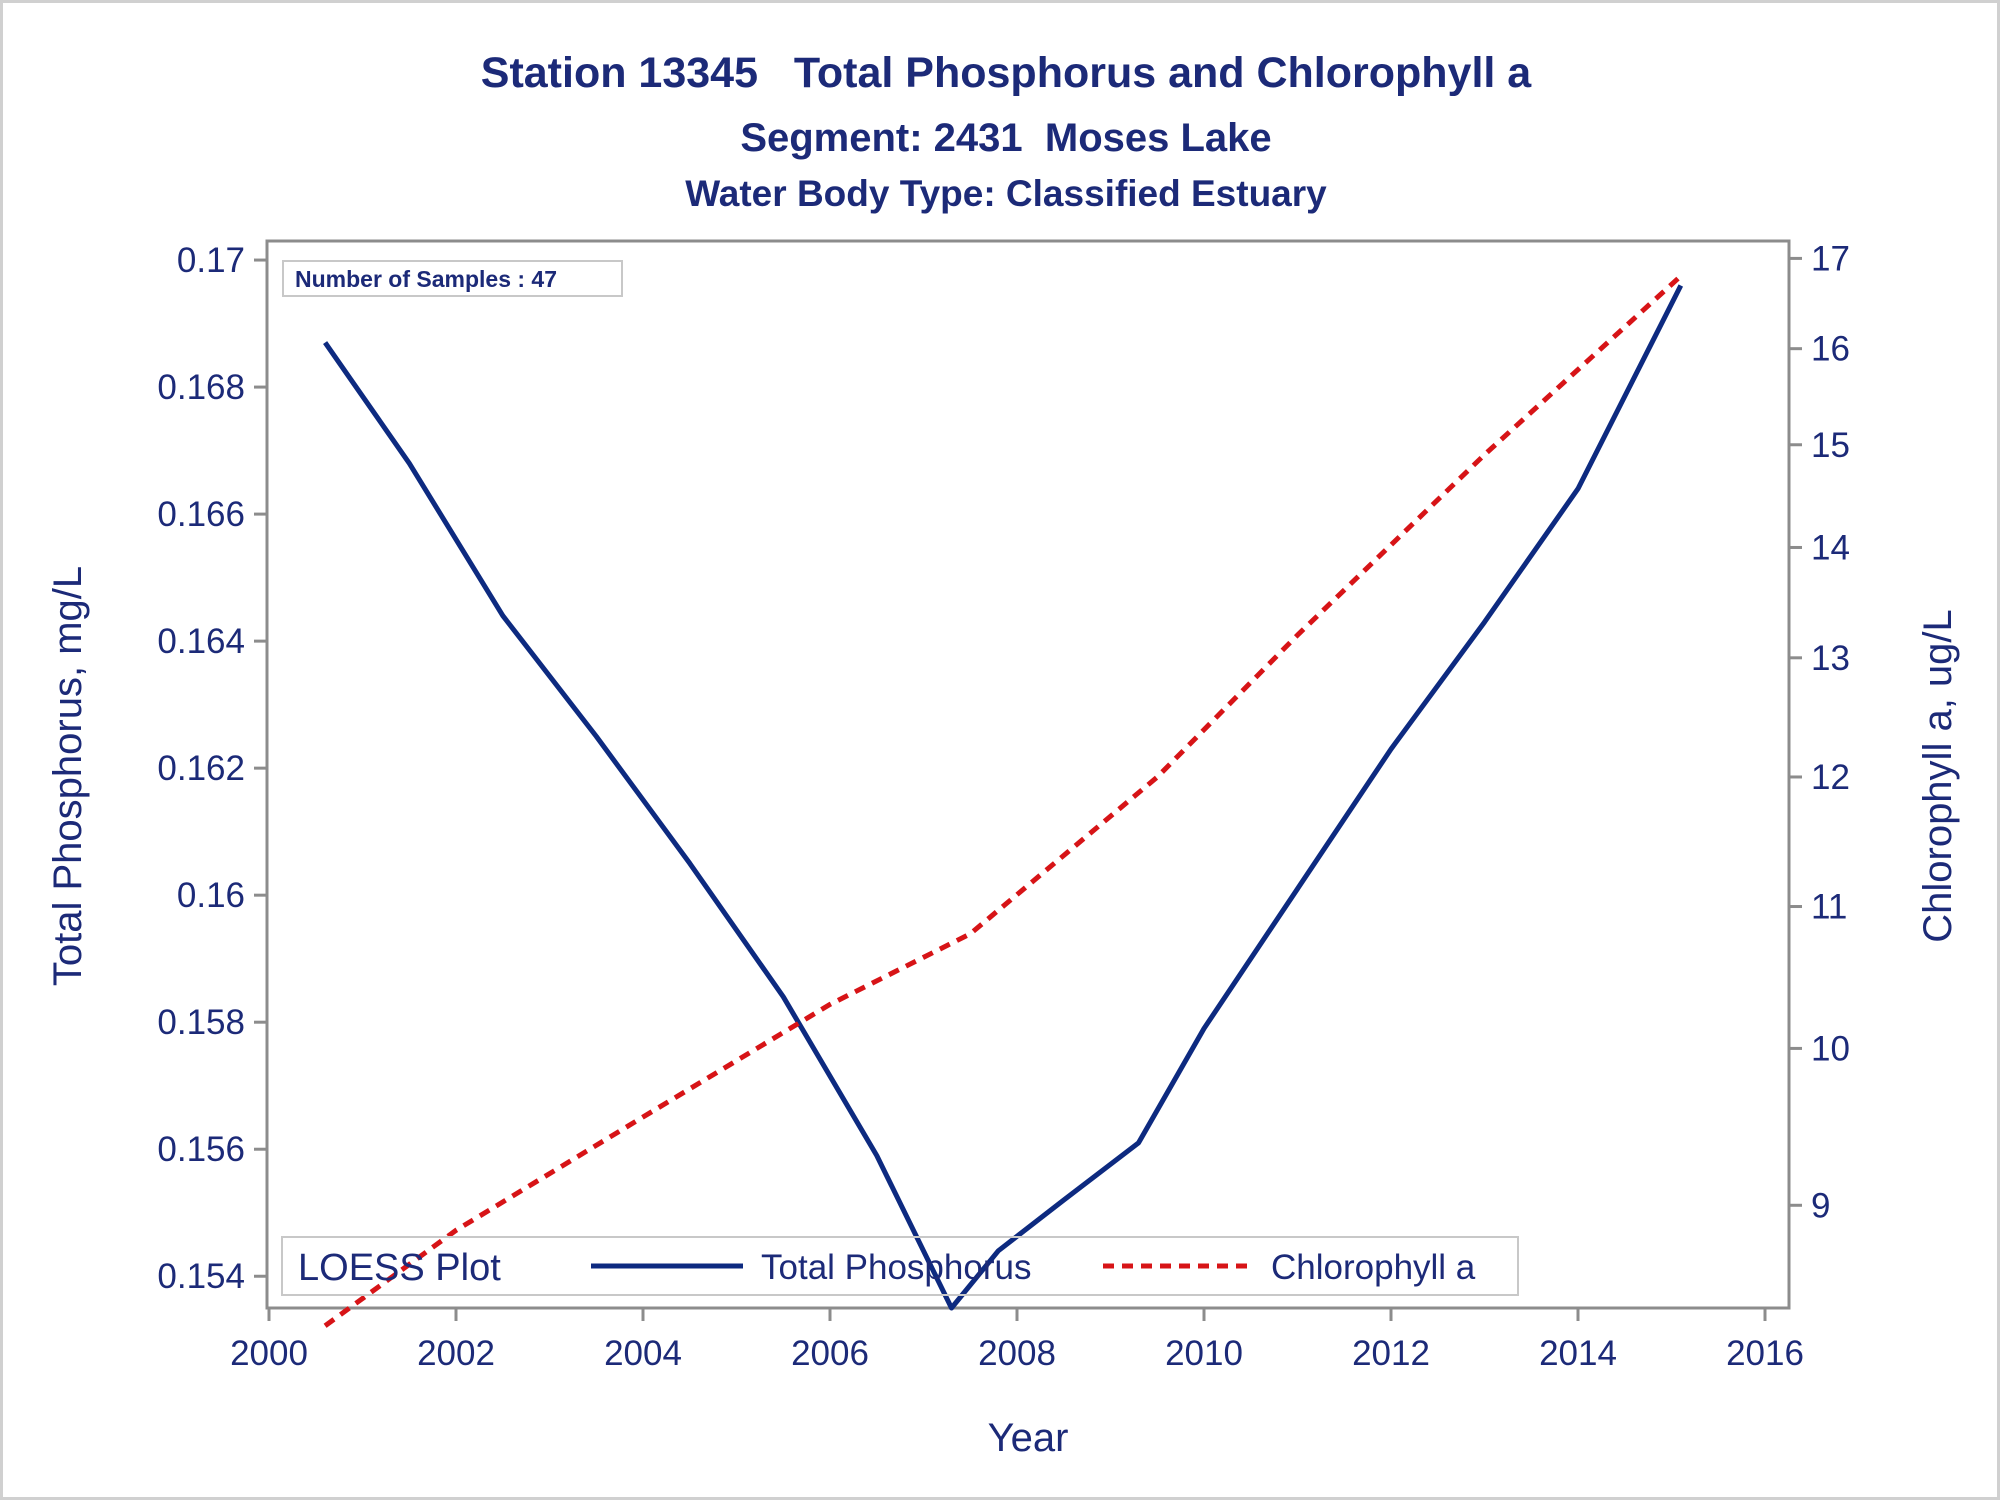 The height and width of the screenshot is (1502, 2000). I want to click on chart-subtitle: Segment: 2431 Moses Lake, so click(1005, 138).